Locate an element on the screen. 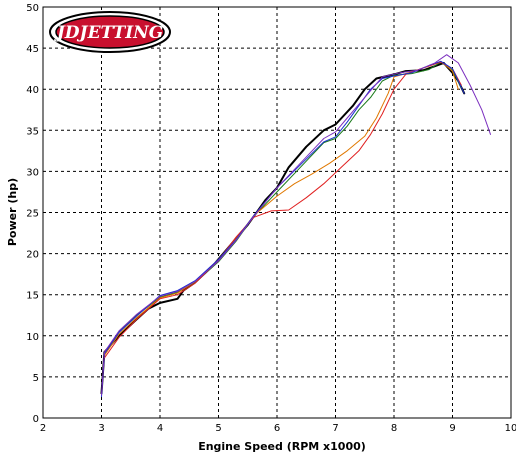  jdjetting-logo: JDJETTING is located at coordinates (110, 32).